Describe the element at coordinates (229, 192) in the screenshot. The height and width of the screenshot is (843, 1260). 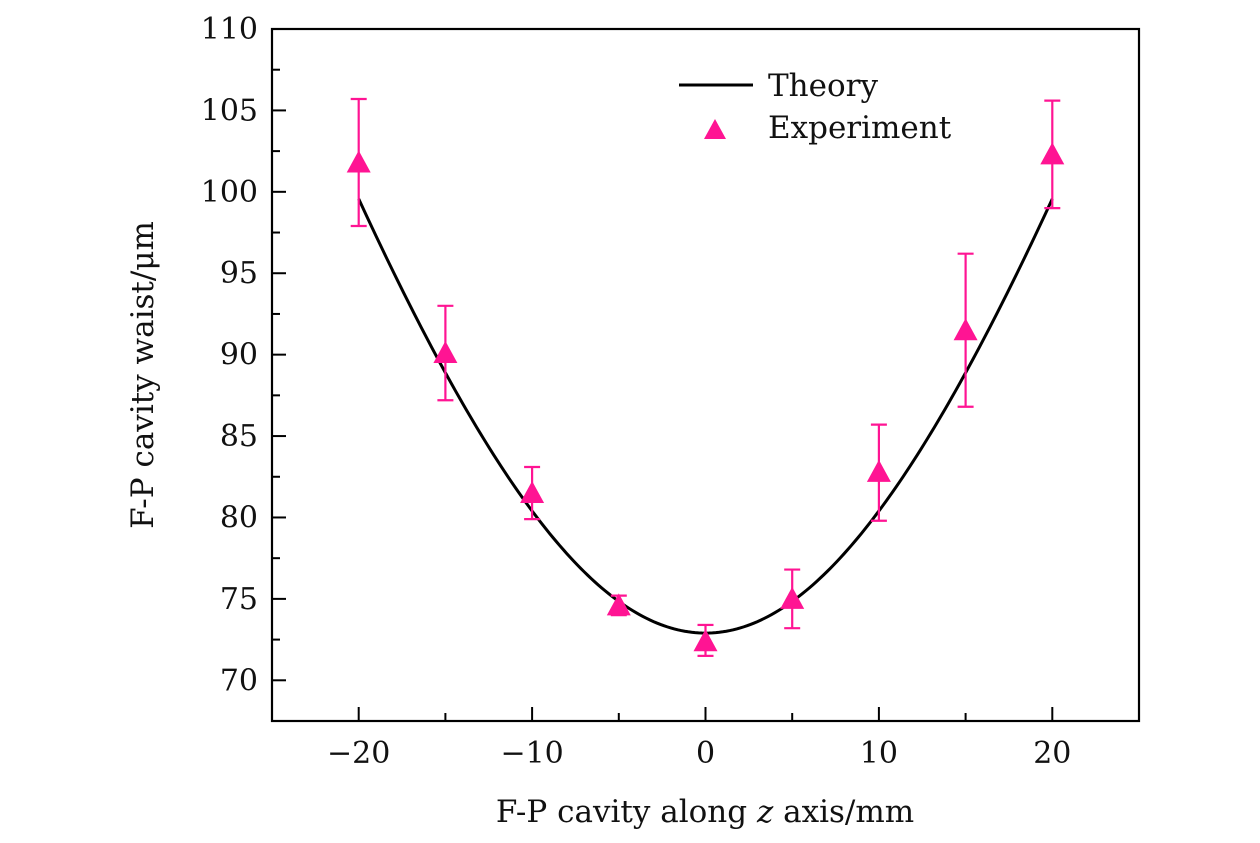
I see `y-tick-label: 100` at that location.